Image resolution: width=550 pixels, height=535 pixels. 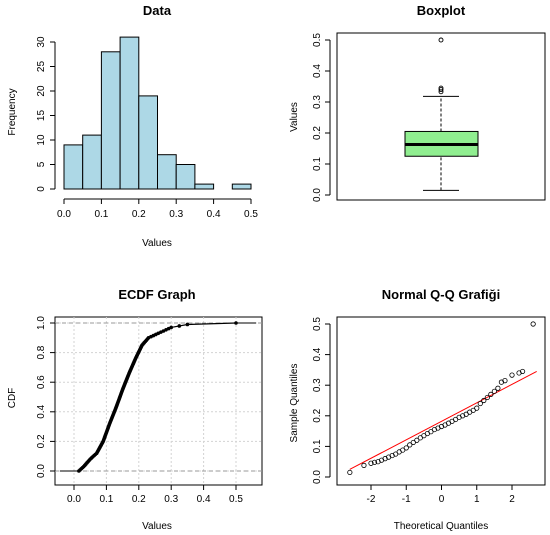 I want to click on boxplot-frame, so click(x=441, y=116).